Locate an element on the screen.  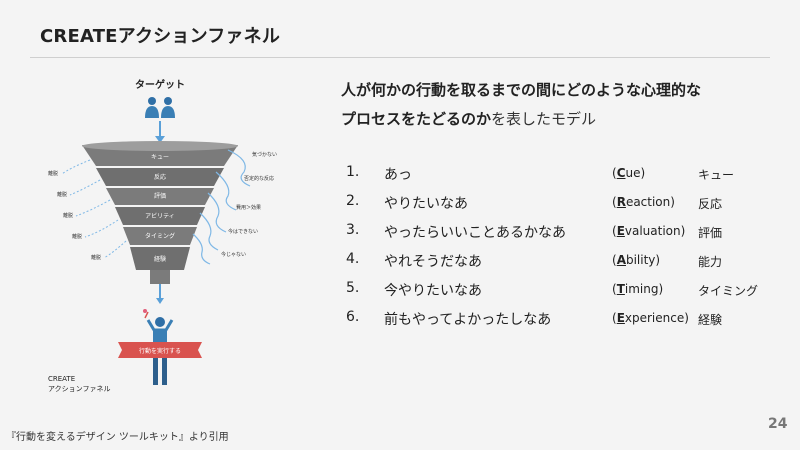
funnel-layer-experience: 経験 is located at coordinates (160, 259).